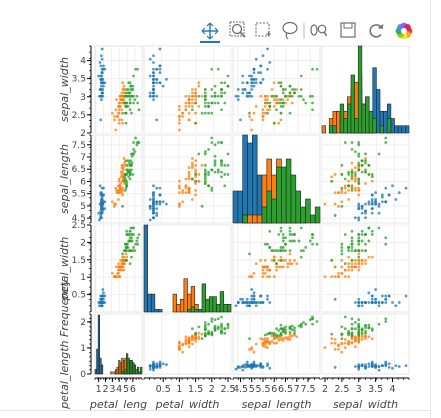 This screenshot has height=418, width=441. Describe the element at coordinates (404, 31) in the screenshot. I see `bokeh-logo-icon` at that location.